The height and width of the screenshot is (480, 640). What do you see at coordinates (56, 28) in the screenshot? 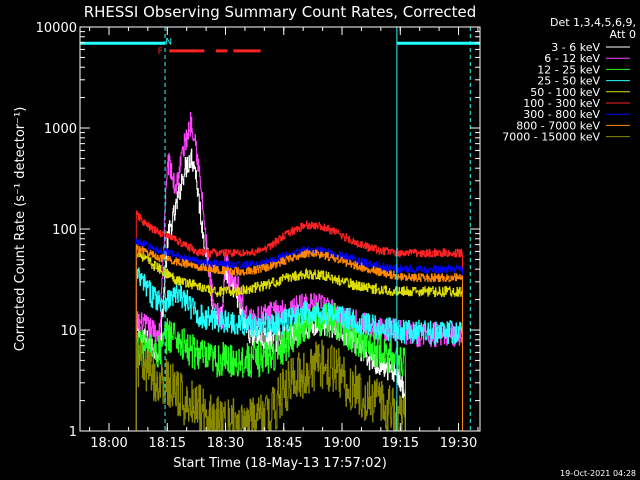
I see `y-tick-label: 10000` at bounding box center [56, 28].